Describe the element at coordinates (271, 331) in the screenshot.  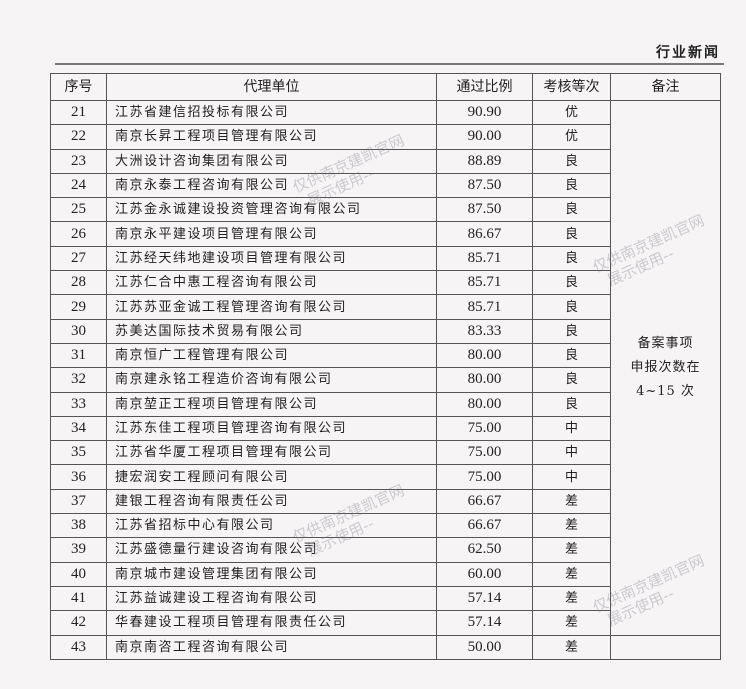
I see `agency-name: 苏美达国际技术贸易有限公司` at that location.